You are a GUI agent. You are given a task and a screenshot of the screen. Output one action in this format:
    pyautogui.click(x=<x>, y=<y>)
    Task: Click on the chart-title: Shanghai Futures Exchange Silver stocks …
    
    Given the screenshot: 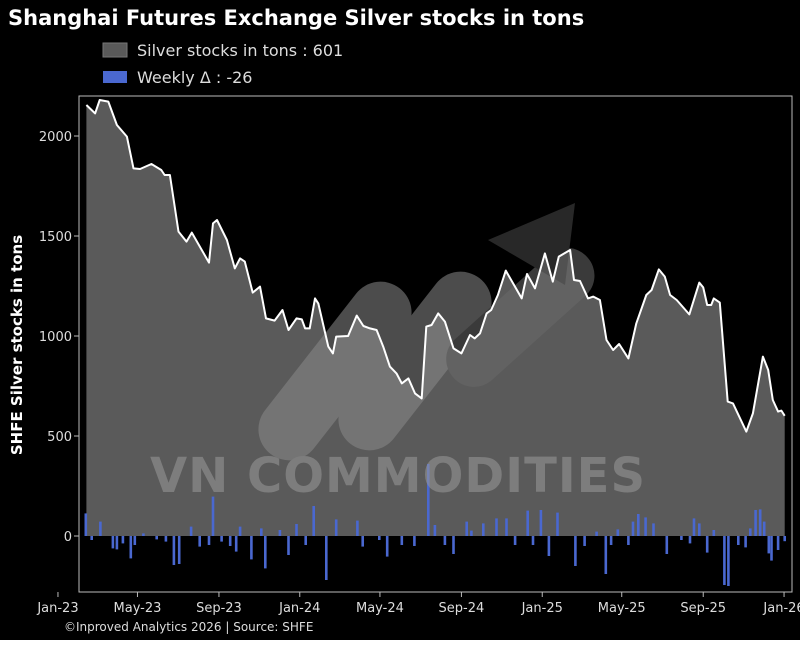 What is the action you would take?
    pyautogui.click(x=296, y=18)
    